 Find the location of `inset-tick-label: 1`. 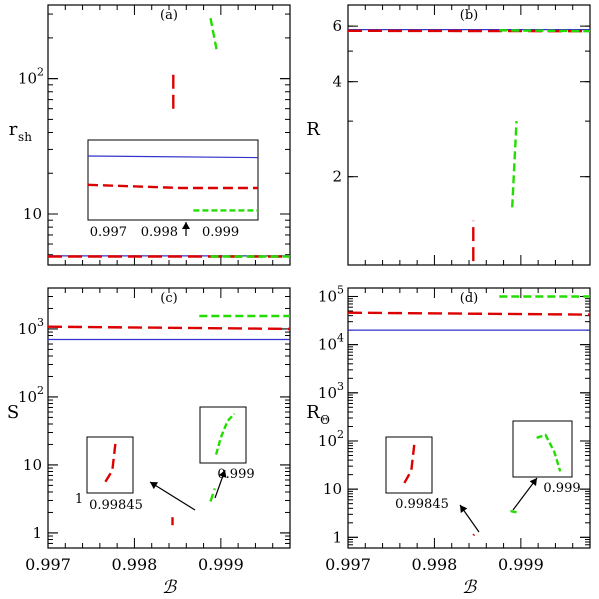

inset-tick-label: 1 is located at coordinates (79, 499).